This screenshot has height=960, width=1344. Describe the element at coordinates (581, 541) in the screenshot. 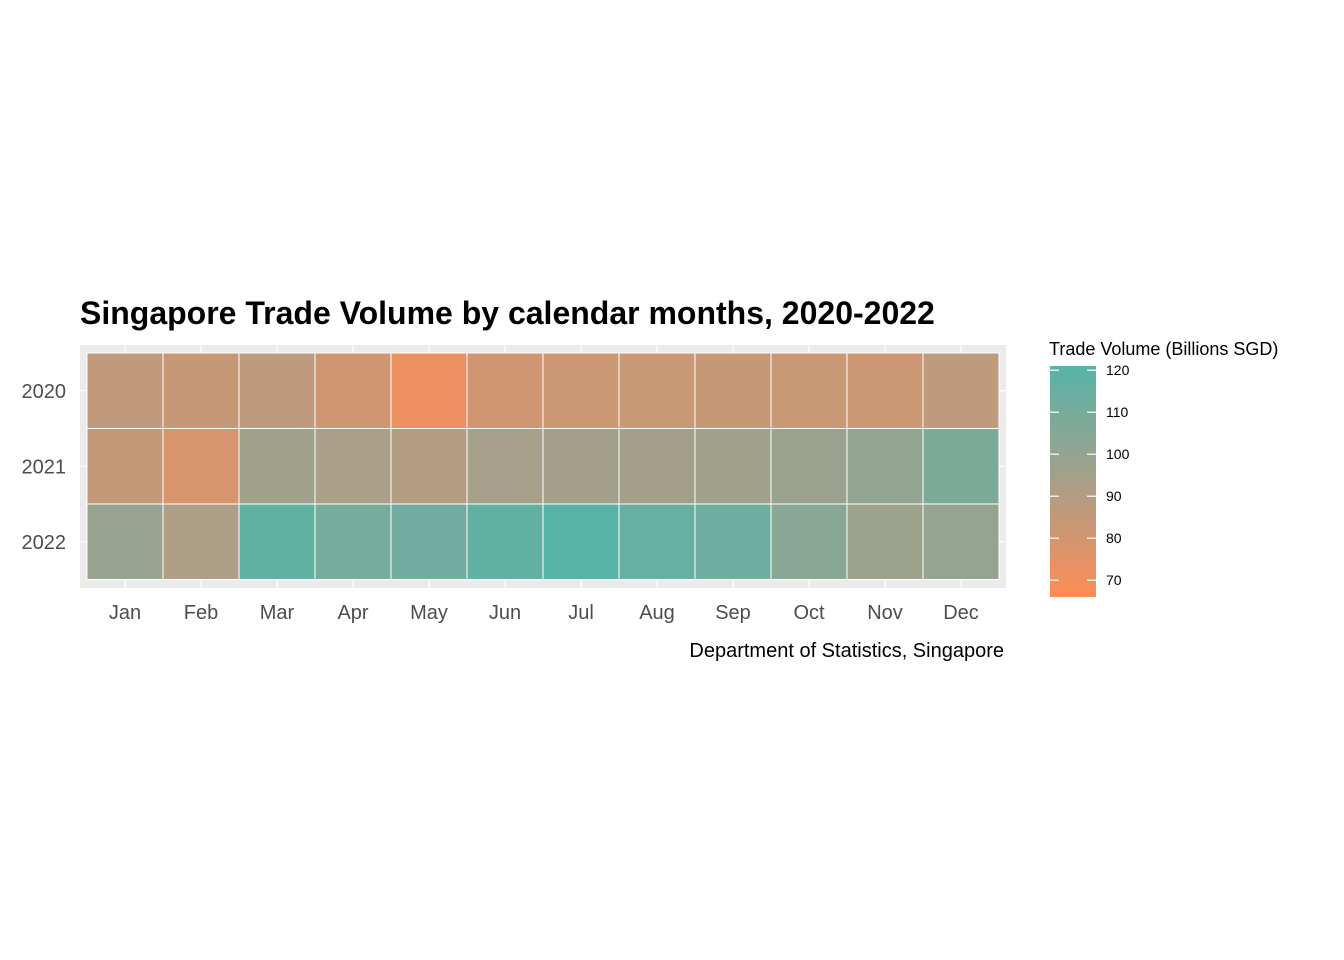

I see `heatmap-tile-2022-jul` at that location.